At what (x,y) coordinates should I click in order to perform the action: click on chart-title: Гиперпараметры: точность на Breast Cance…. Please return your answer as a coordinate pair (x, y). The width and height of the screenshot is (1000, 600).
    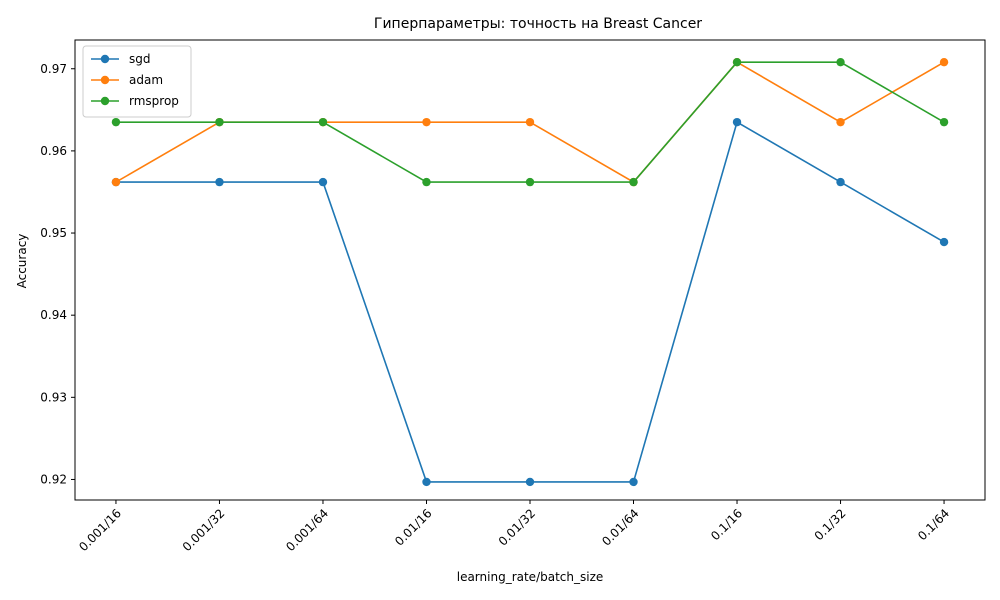
    Looking at the image, I should click on (538, 24).